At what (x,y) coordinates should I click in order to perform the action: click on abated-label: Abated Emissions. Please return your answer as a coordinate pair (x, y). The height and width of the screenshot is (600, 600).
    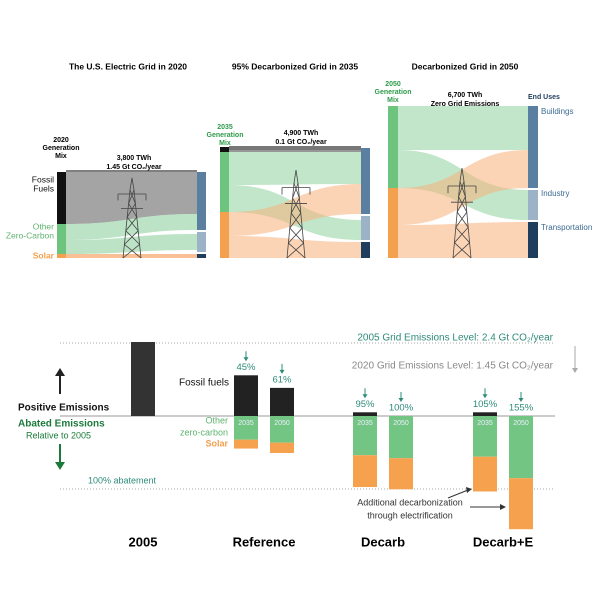
    Looking at the image, I should click on (61, 424).